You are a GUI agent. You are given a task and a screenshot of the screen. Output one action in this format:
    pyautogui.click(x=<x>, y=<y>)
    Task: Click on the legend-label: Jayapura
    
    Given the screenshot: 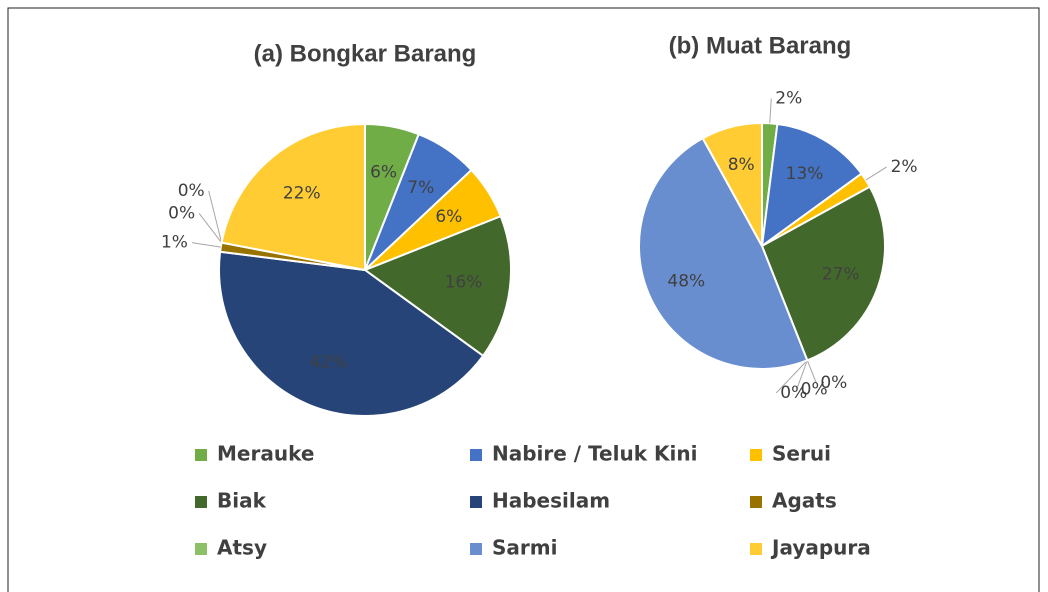 What is the action you would take?
    pyautogui.click(x=820, y=548)
    